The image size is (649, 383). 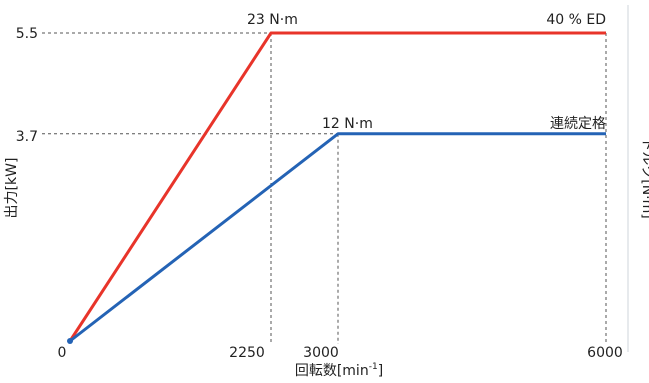 What do you see at coordinates (339, 370) in the screenshot?
I see `x-axis-label: 回転数[min-1]` at bounding box center [339, 370].